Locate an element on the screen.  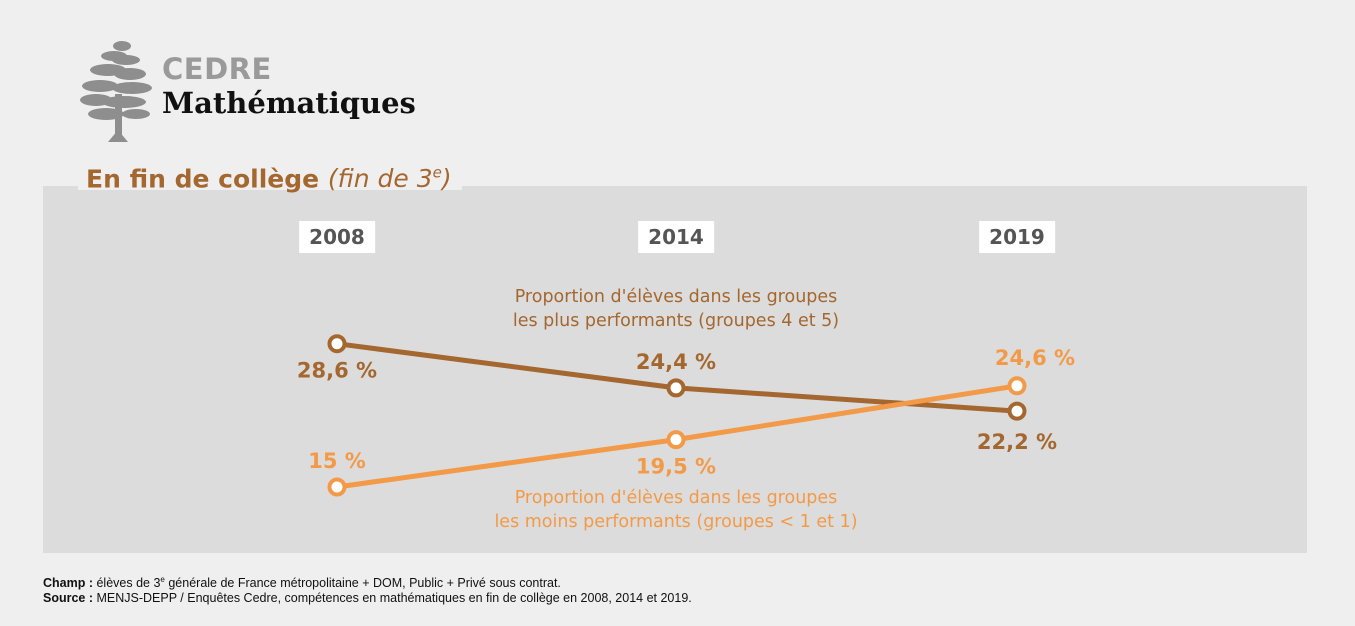
heading-italic: (fin de 3e) is located at coordinates (390, 178).